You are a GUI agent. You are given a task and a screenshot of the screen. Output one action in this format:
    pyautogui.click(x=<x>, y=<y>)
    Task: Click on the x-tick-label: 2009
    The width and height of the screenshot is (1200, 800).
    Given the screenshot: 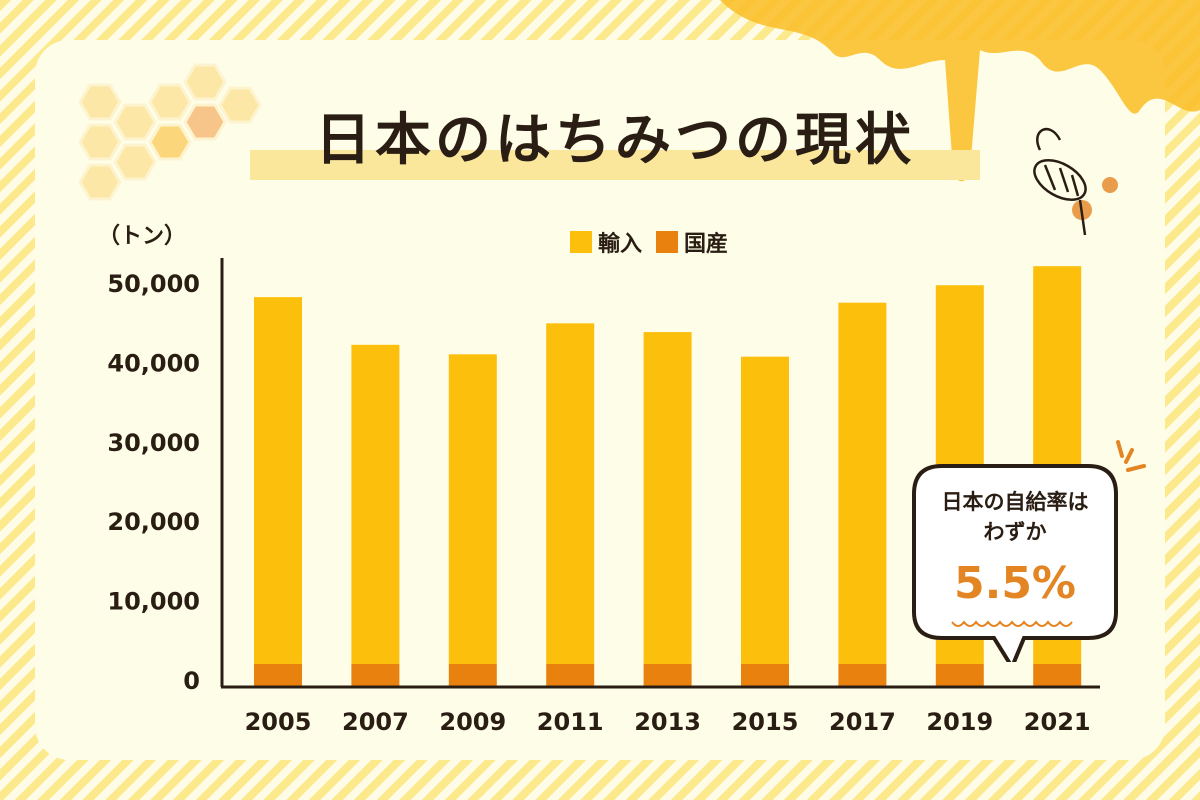 What is the action you would take?
    pyautogui.click(x=472, y=722)
    